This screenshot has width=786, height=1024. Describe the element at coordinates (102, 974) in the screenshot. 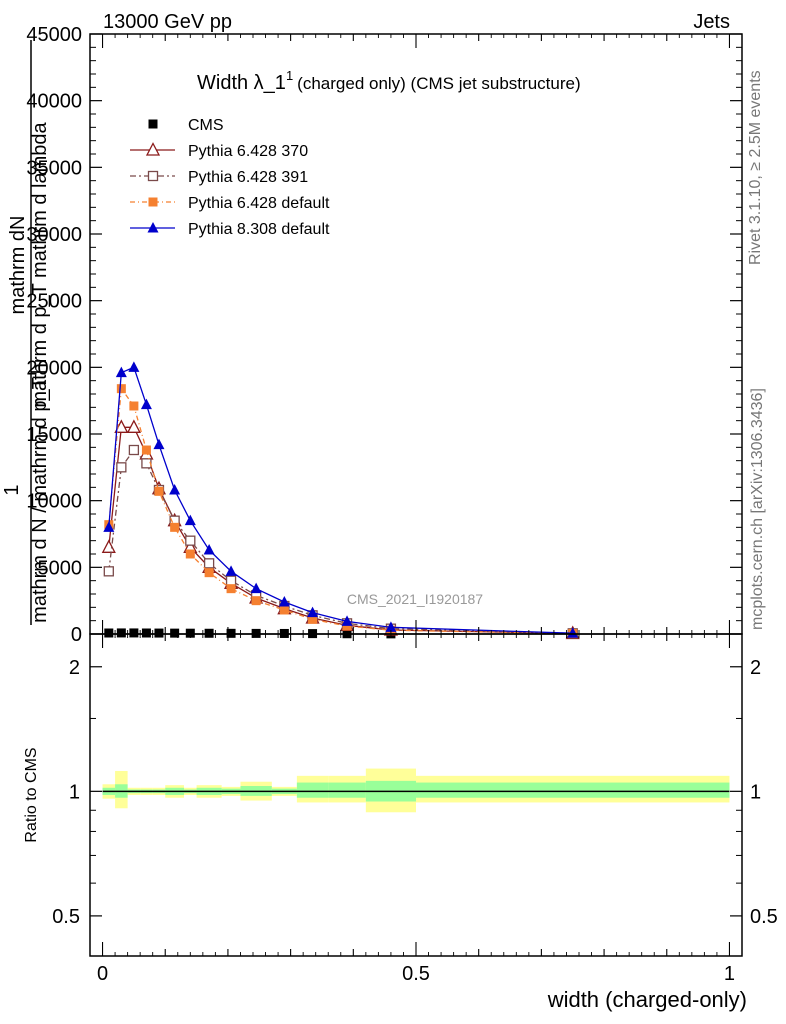

I see `xtick-label: 0` at that location.